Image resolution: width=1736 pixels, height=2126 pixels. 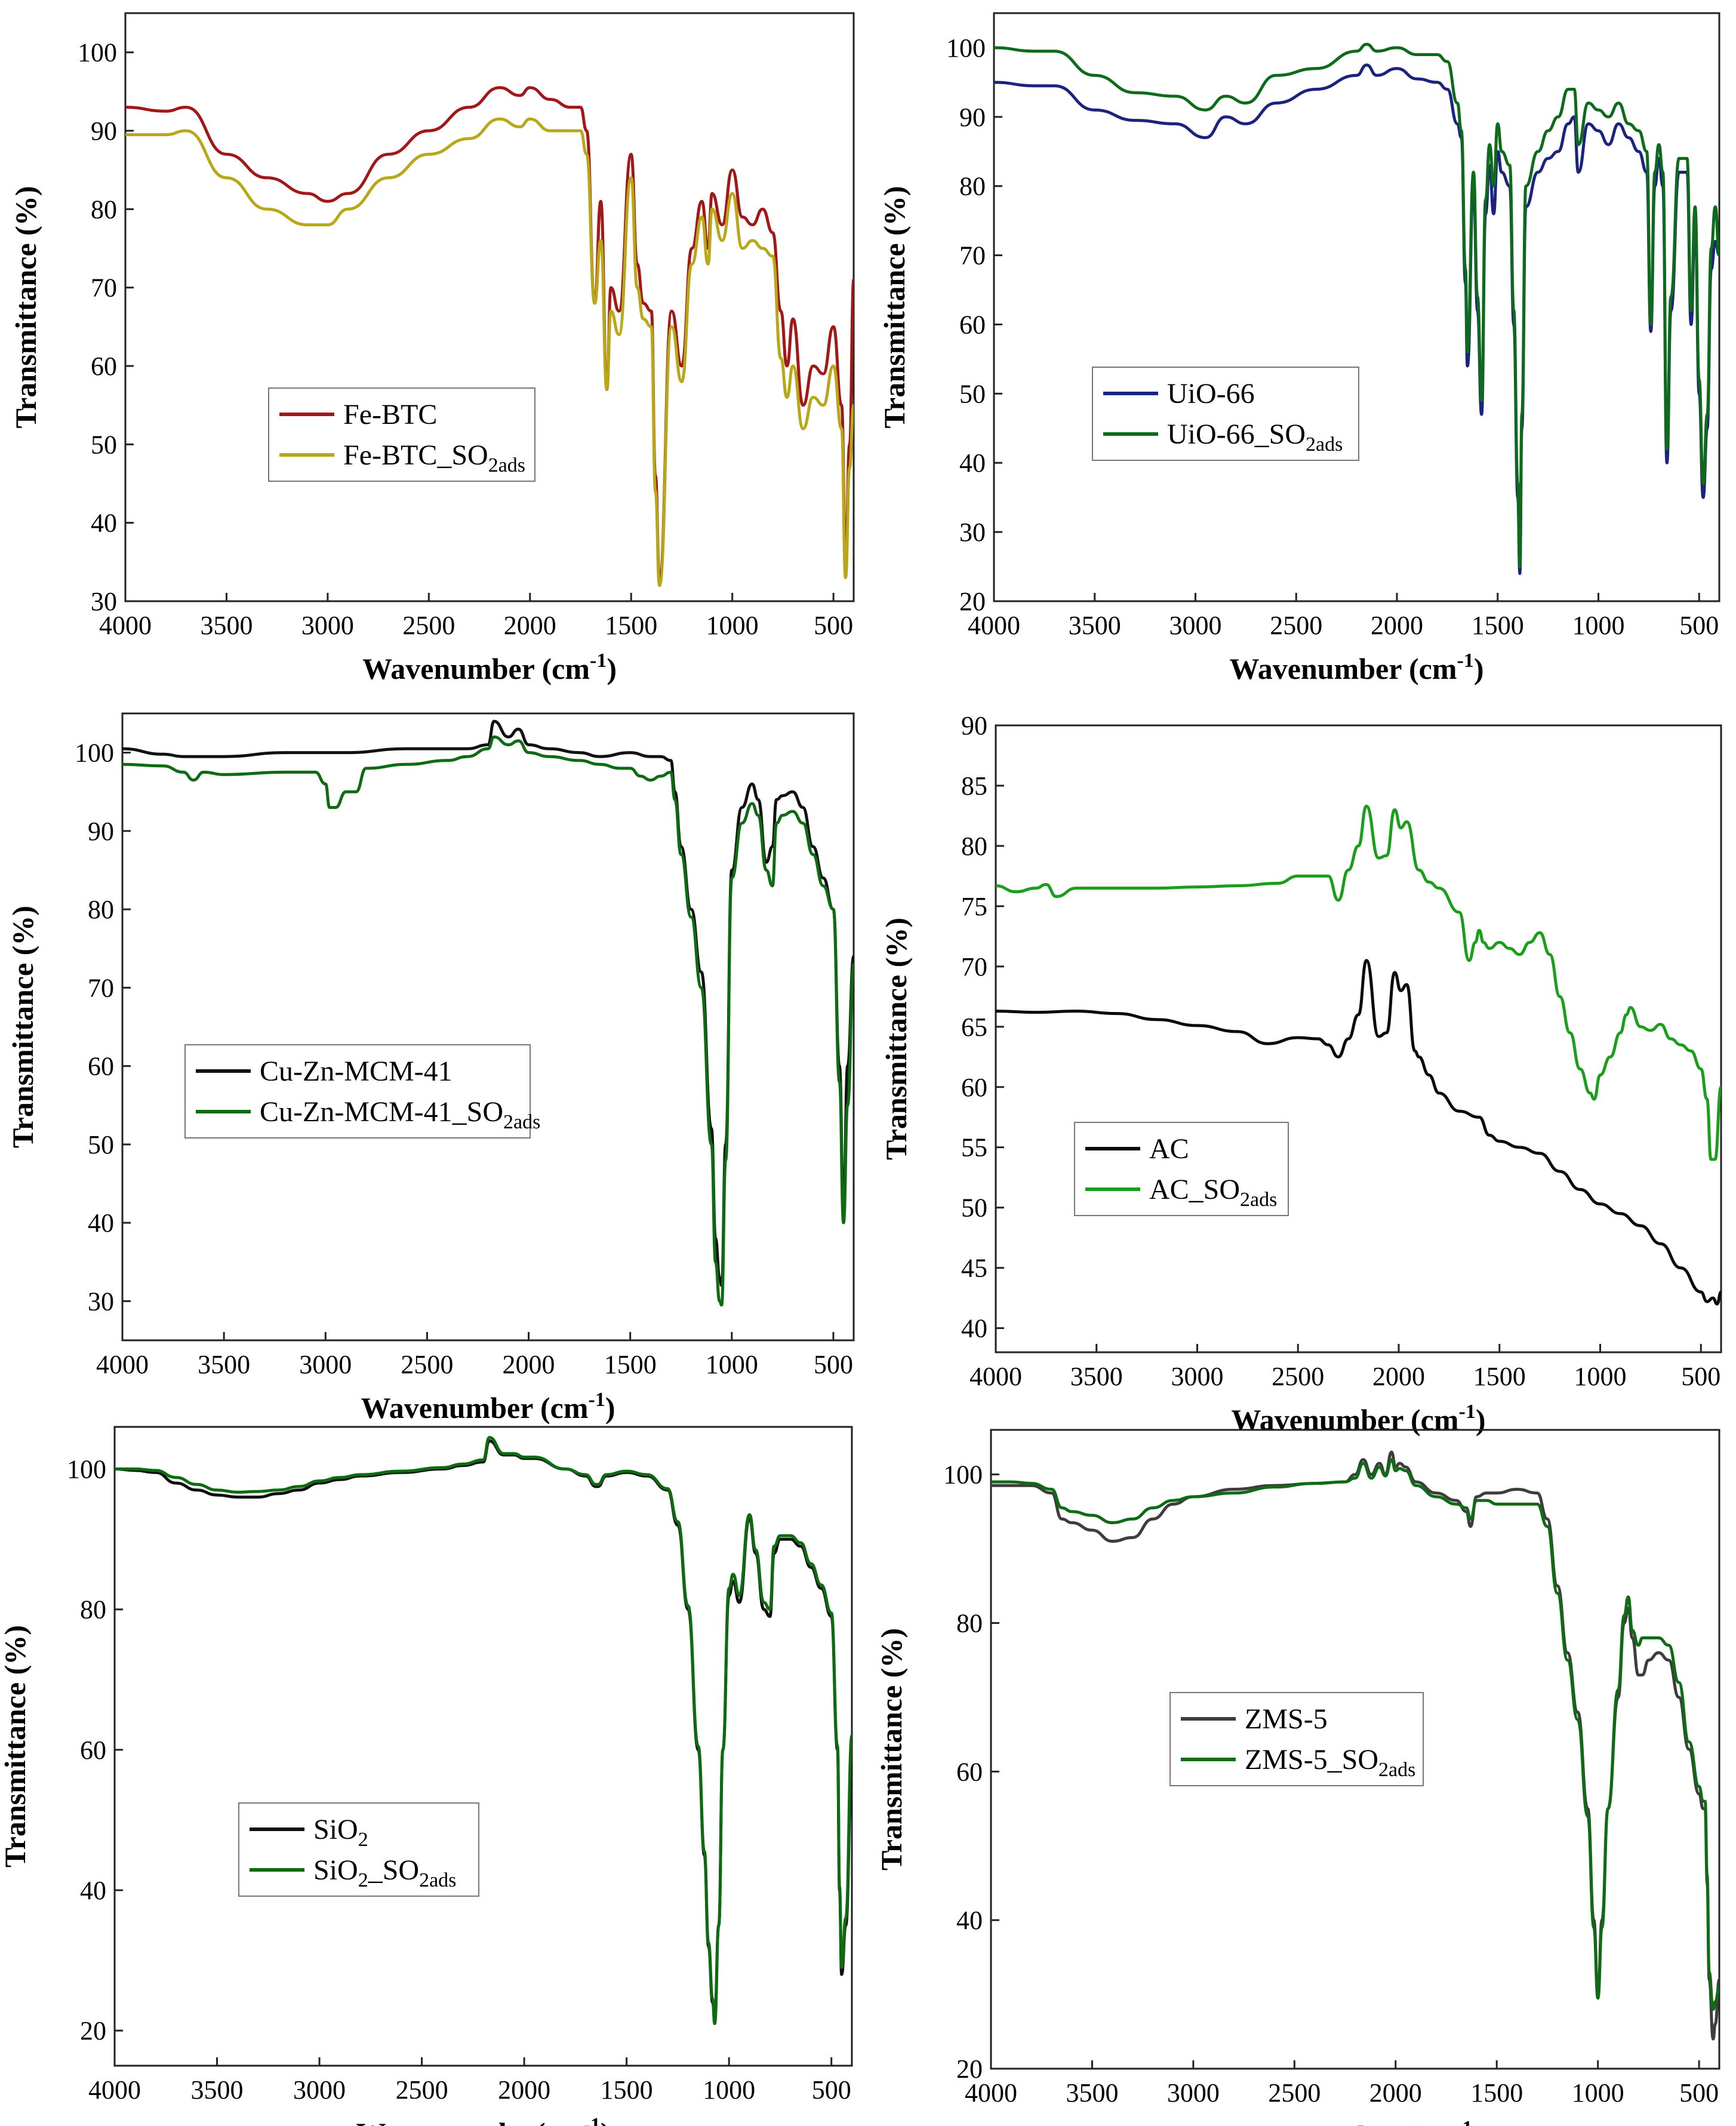 What do you see at coordinates (973, 255) in the screenshot?
I see `y-tick-label: 70` at bounding box center [973, 255].